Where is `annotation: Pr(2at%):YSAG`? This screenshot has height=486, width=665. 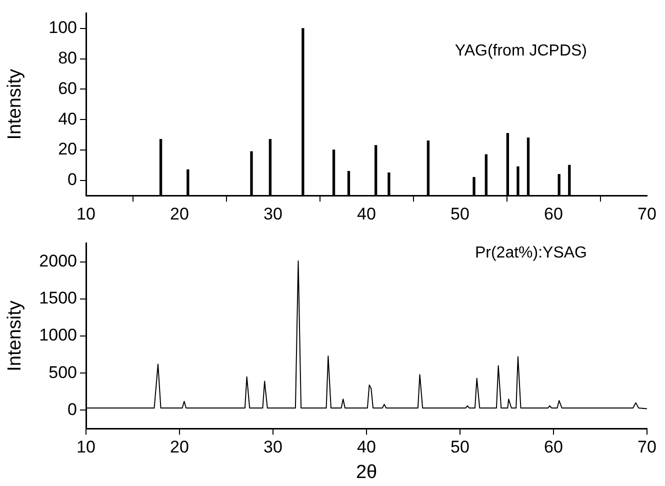
annotation: Pr(2at%):YSAG is located at coordinates (530, 253).